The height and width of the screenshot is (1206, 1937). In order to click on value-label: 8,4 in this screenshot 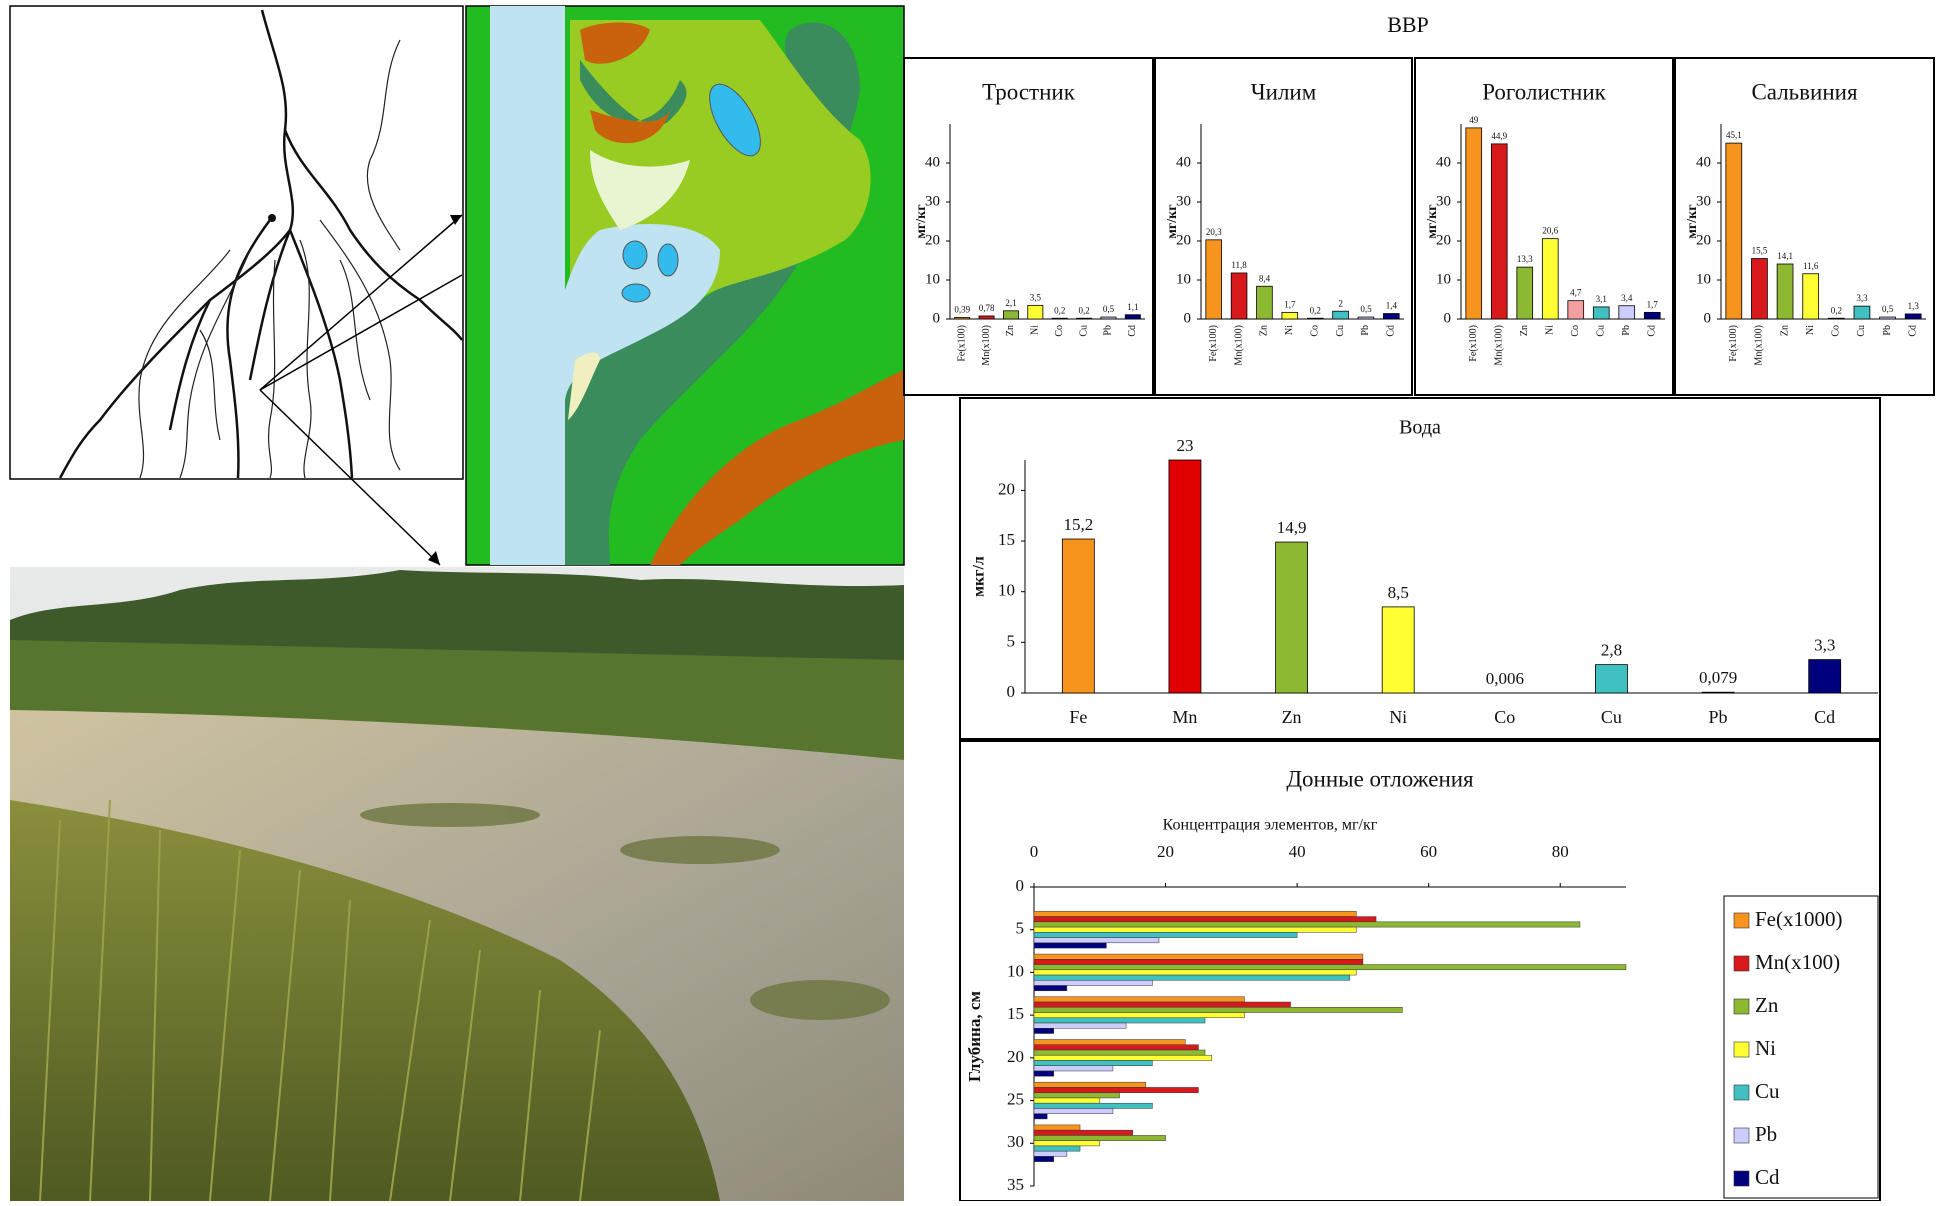, I will do `click(1265, 278)`.